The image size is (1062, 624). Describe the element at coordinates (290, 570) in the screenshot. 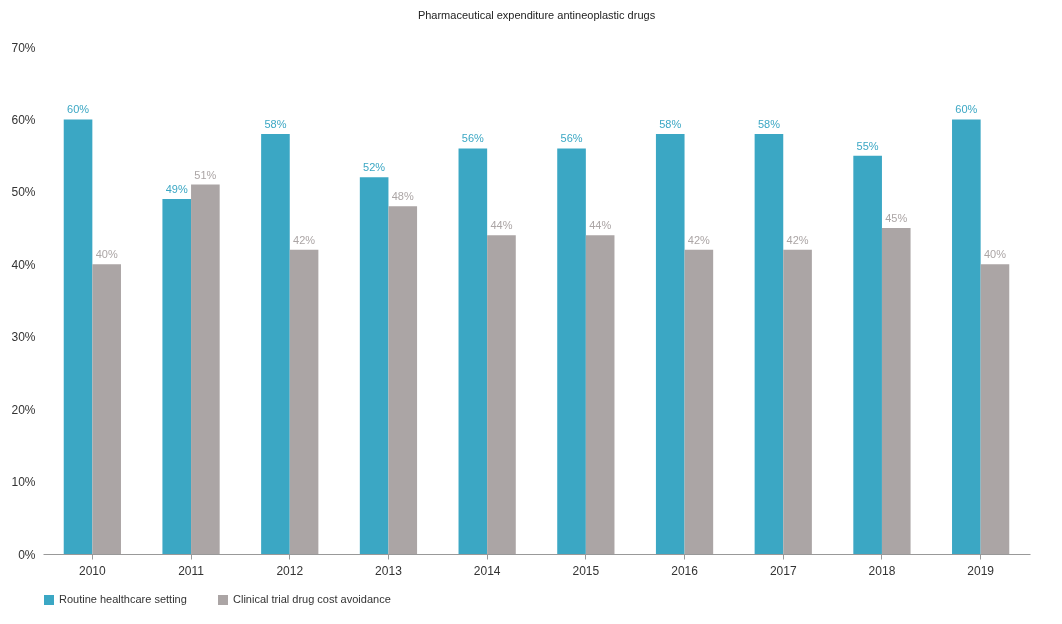

I see `x-tick-label: 2012` at that location.